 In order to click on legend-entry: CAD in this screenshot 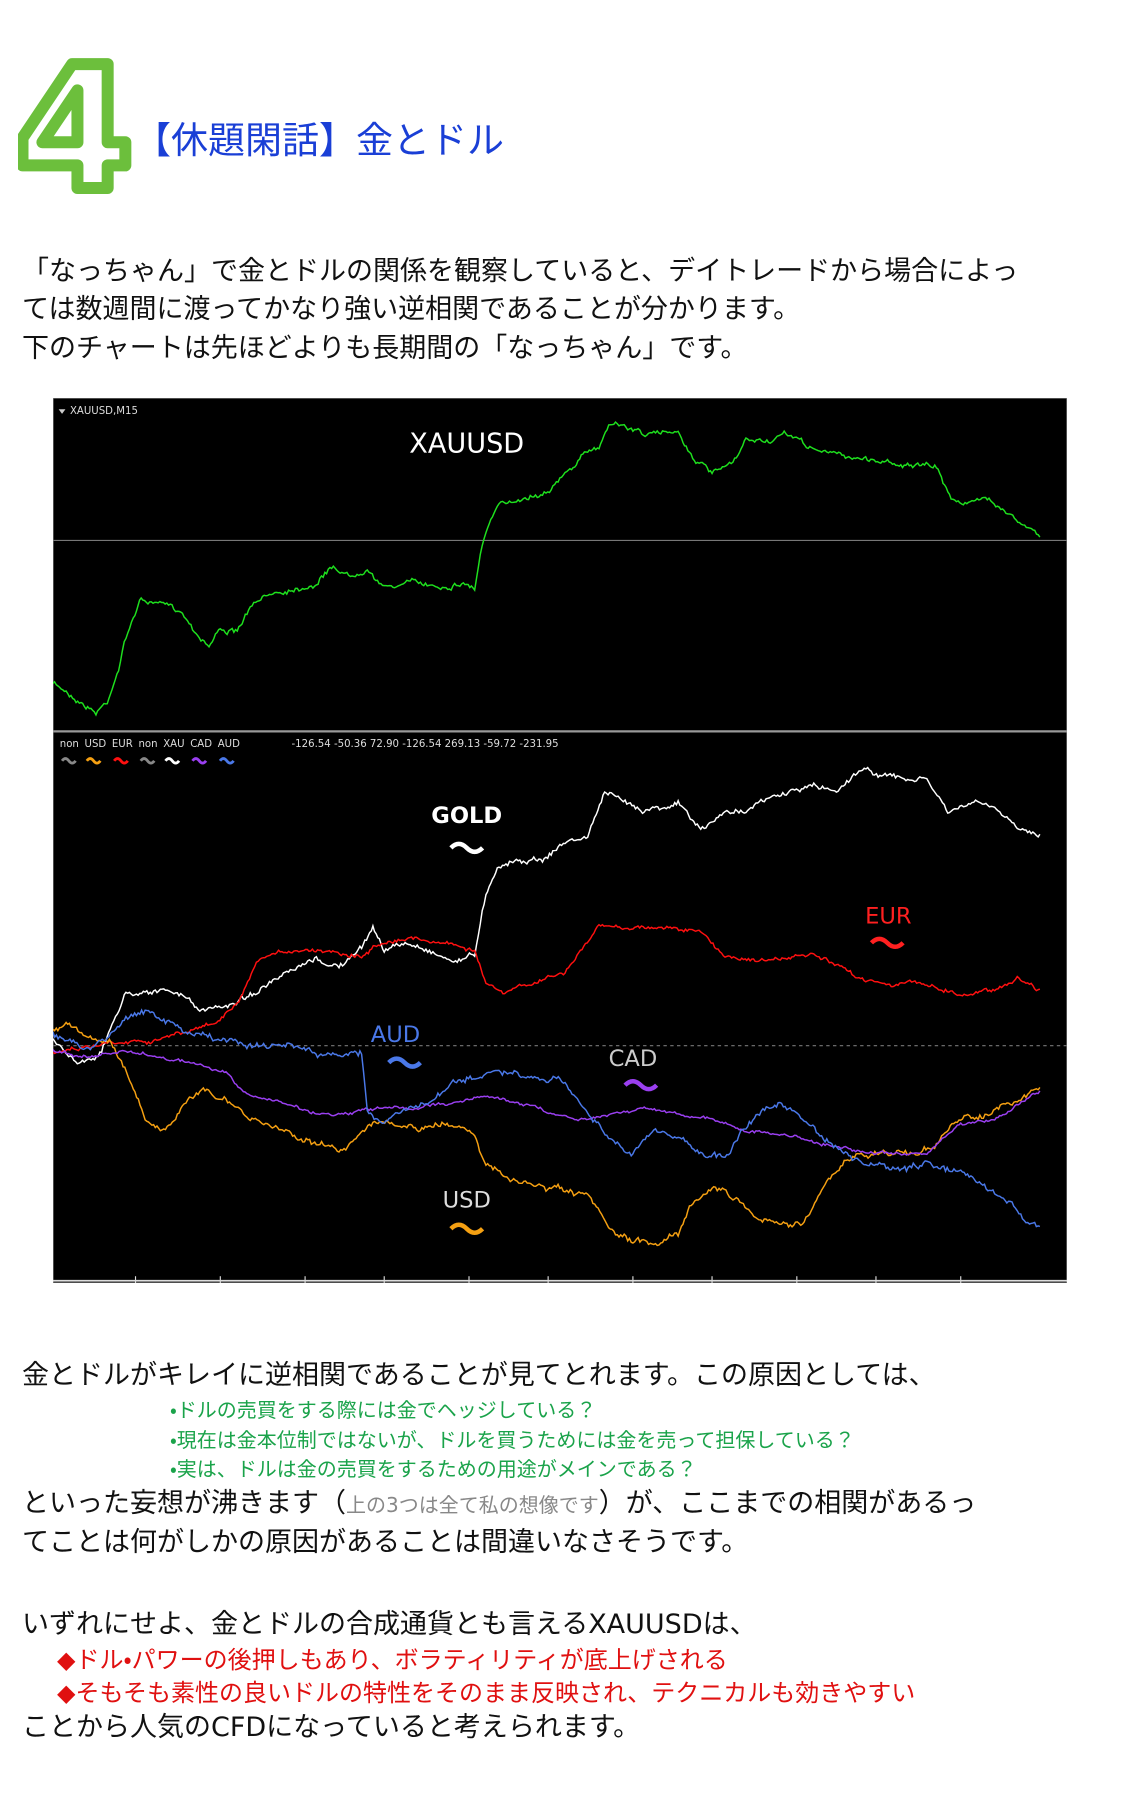, I will do `click(201, 744)`.